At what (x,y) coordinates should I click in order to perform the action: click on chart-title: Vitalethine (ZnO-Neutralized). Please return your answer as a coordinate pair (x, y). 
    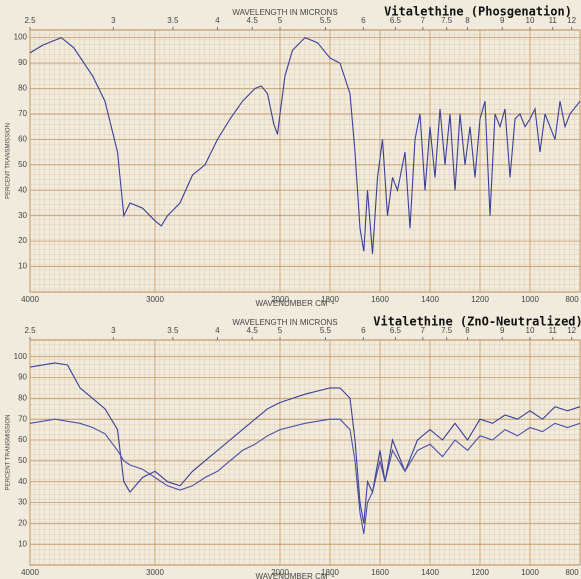
    Looking at the image, I should click on (477, 322).